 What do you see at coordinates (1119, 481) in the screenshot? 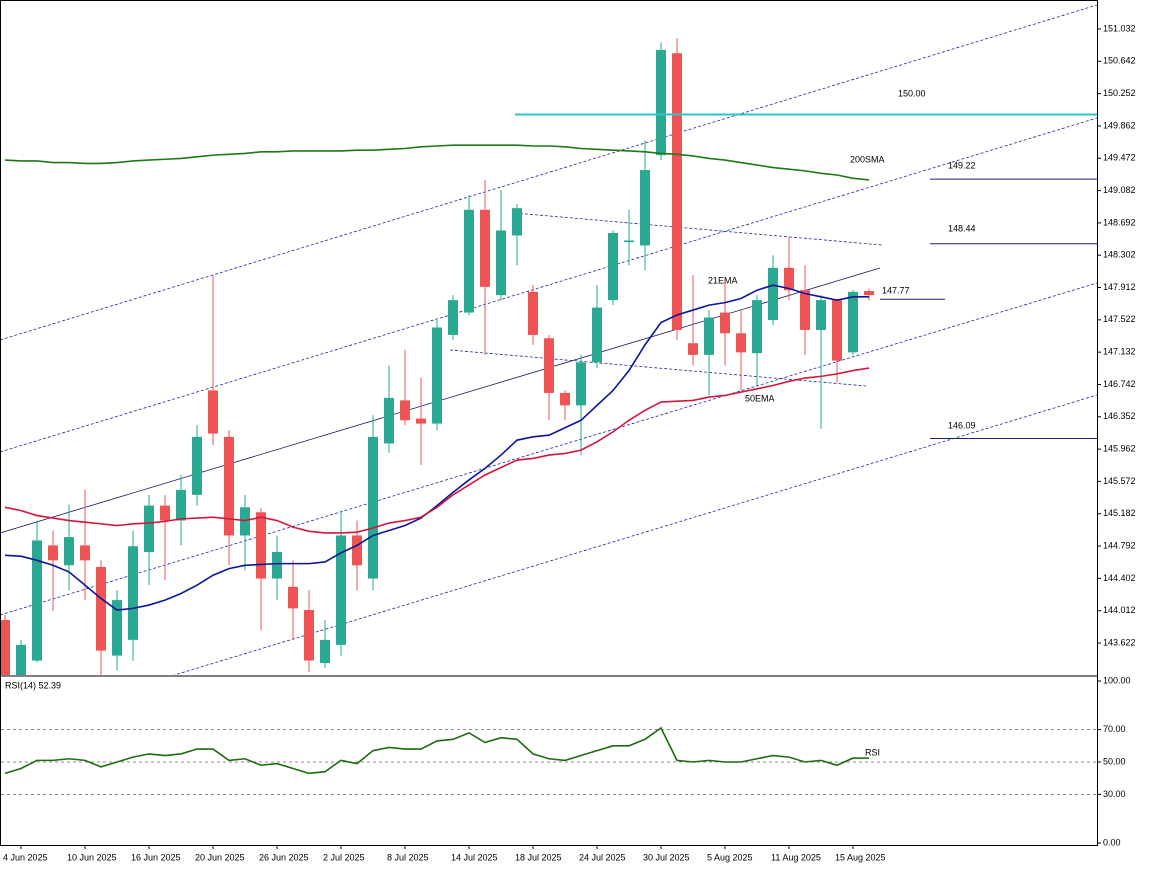
I see `y-tick-label: 145.572` at bounding box center [1119, 481].